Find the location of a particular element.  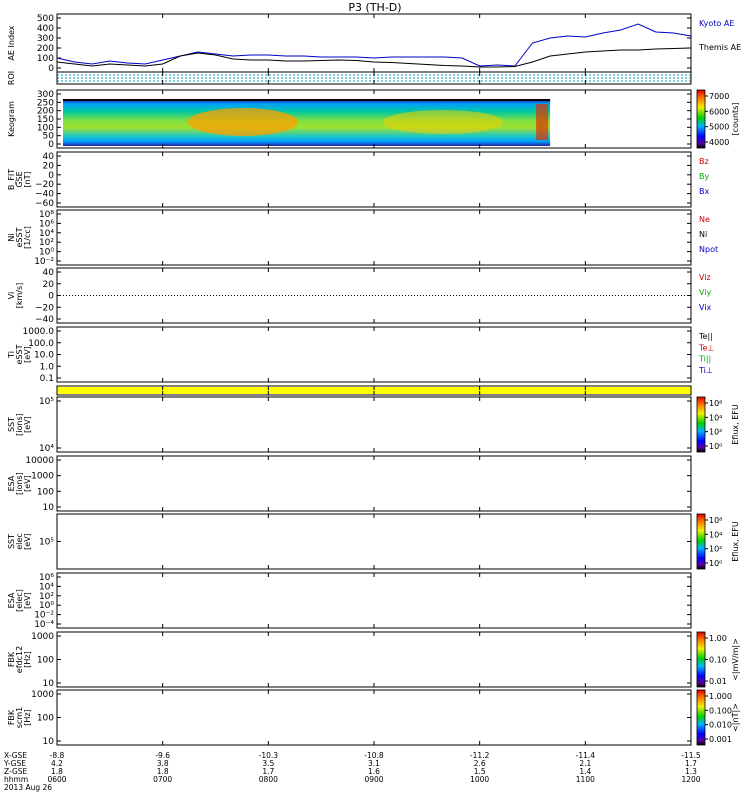

colorbar-tick-label: 6000 is located at coordinates (719, 111).